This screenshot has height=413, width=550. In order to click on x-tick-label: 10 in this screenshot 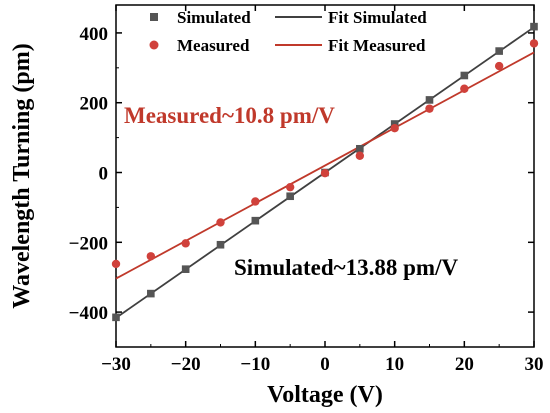, I will do `click(394, 364)`.